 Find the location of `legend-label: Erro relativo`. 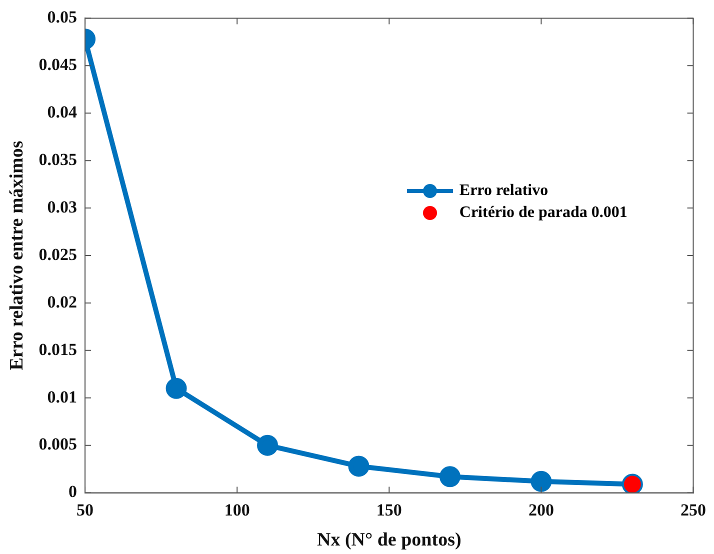

legend-label: Erro relativo is located at coordinates (503, 191).